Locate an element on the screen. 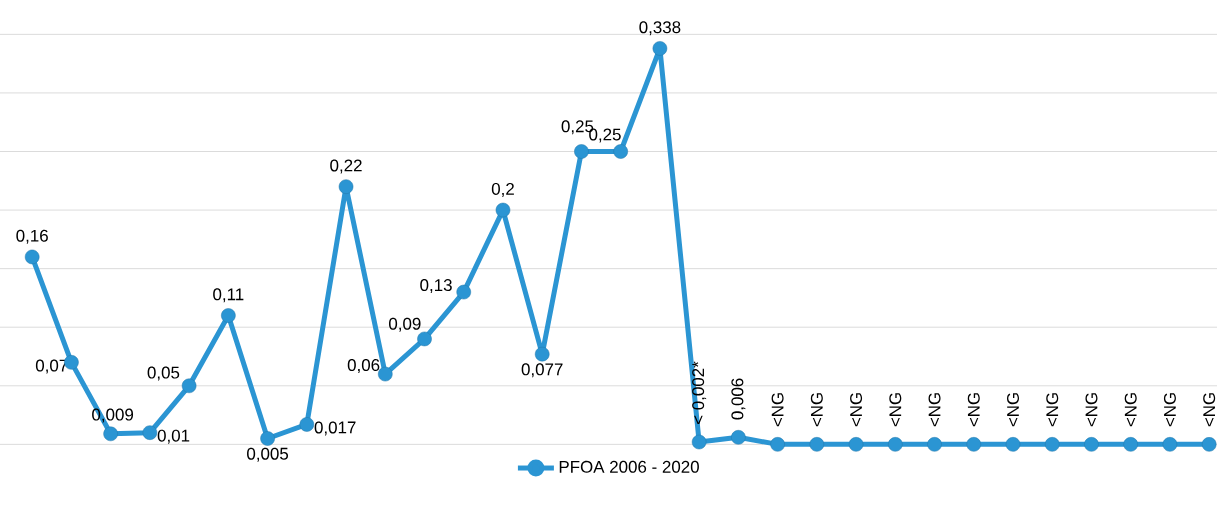  data-label: 0,07 is located at coordinates (51, 366).